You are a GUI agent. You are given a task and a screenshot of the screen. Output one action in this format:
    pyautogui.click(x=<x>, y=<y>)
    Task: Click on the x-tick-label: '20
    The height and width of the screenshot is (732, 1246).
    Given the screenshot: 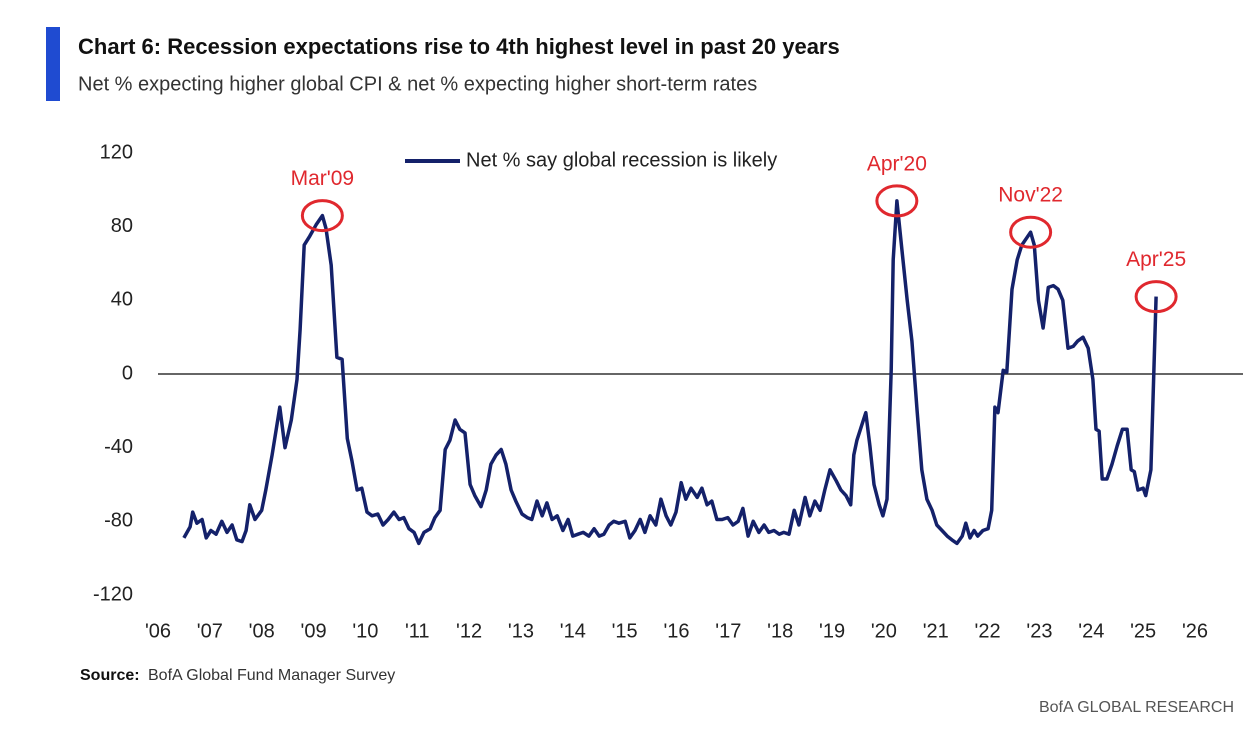 What is the action you would take?
    pyautogui.click(x=884, y=631)
    